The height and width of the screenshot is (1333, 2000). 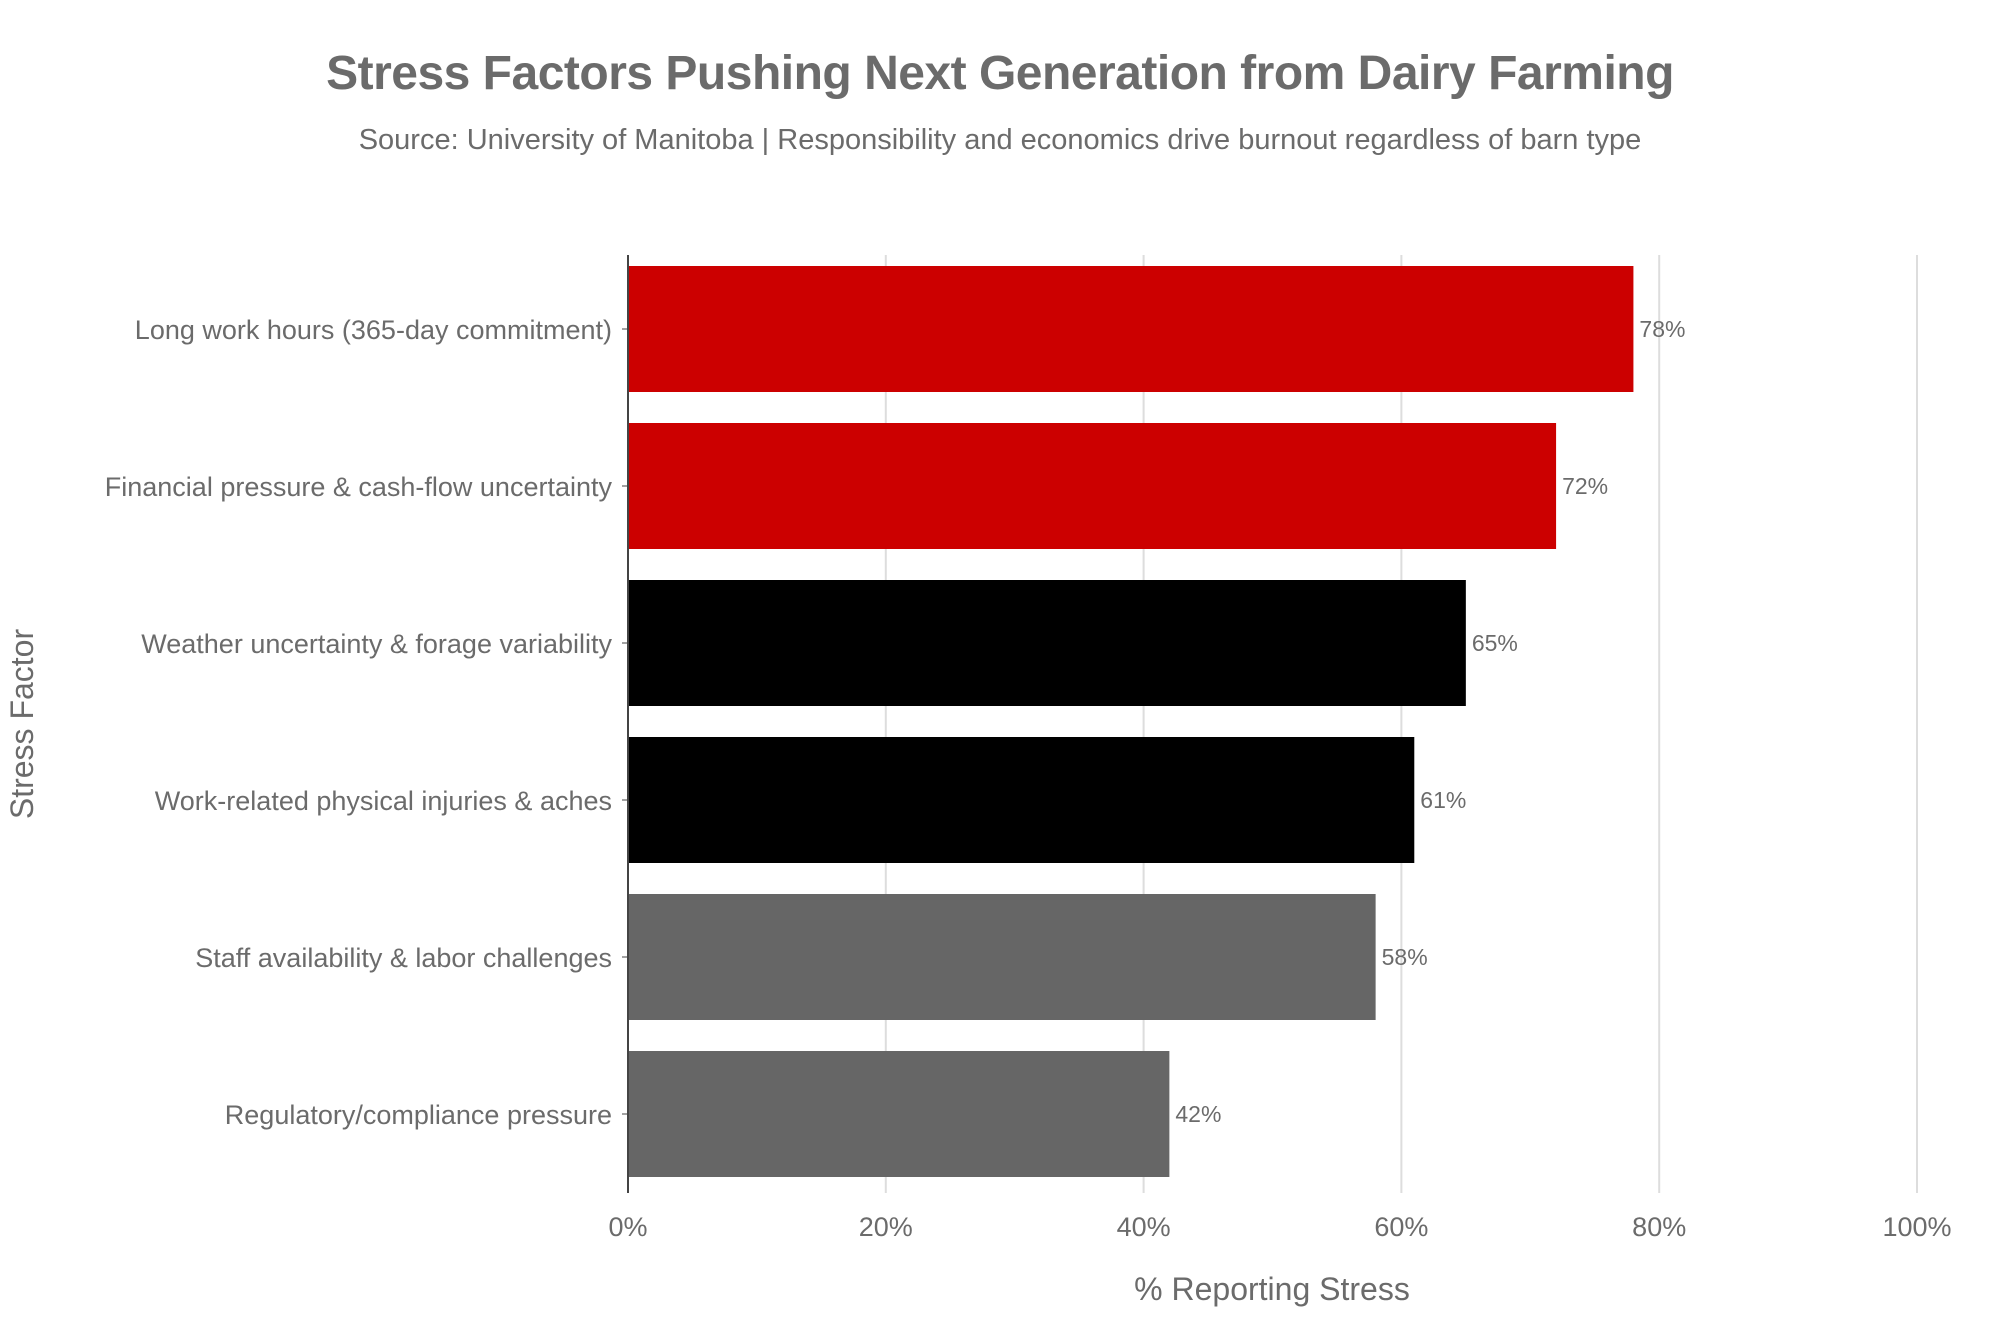 What do you see at coordinates (1916, 1227) in the screenshot?
I see `x-tick-label: 100%` at bounding box center [1916, 1227].